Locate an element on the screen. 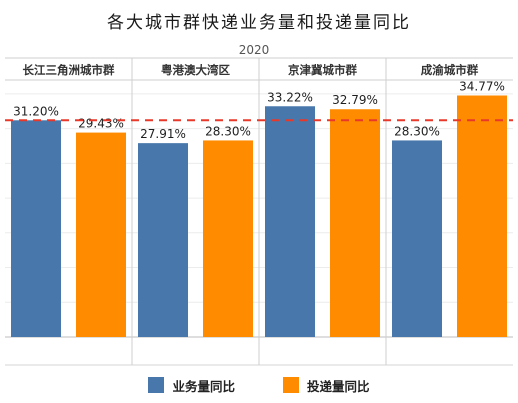  data-label: 33.22% is located at coordinates (290, 97).